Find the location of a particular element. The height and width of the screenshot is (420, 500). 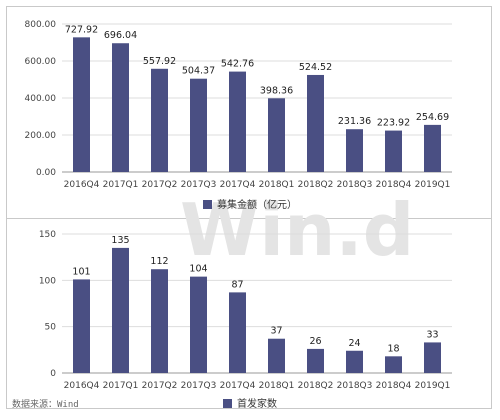

bottom-value-label: 112 is located at coordinates (159, 261).